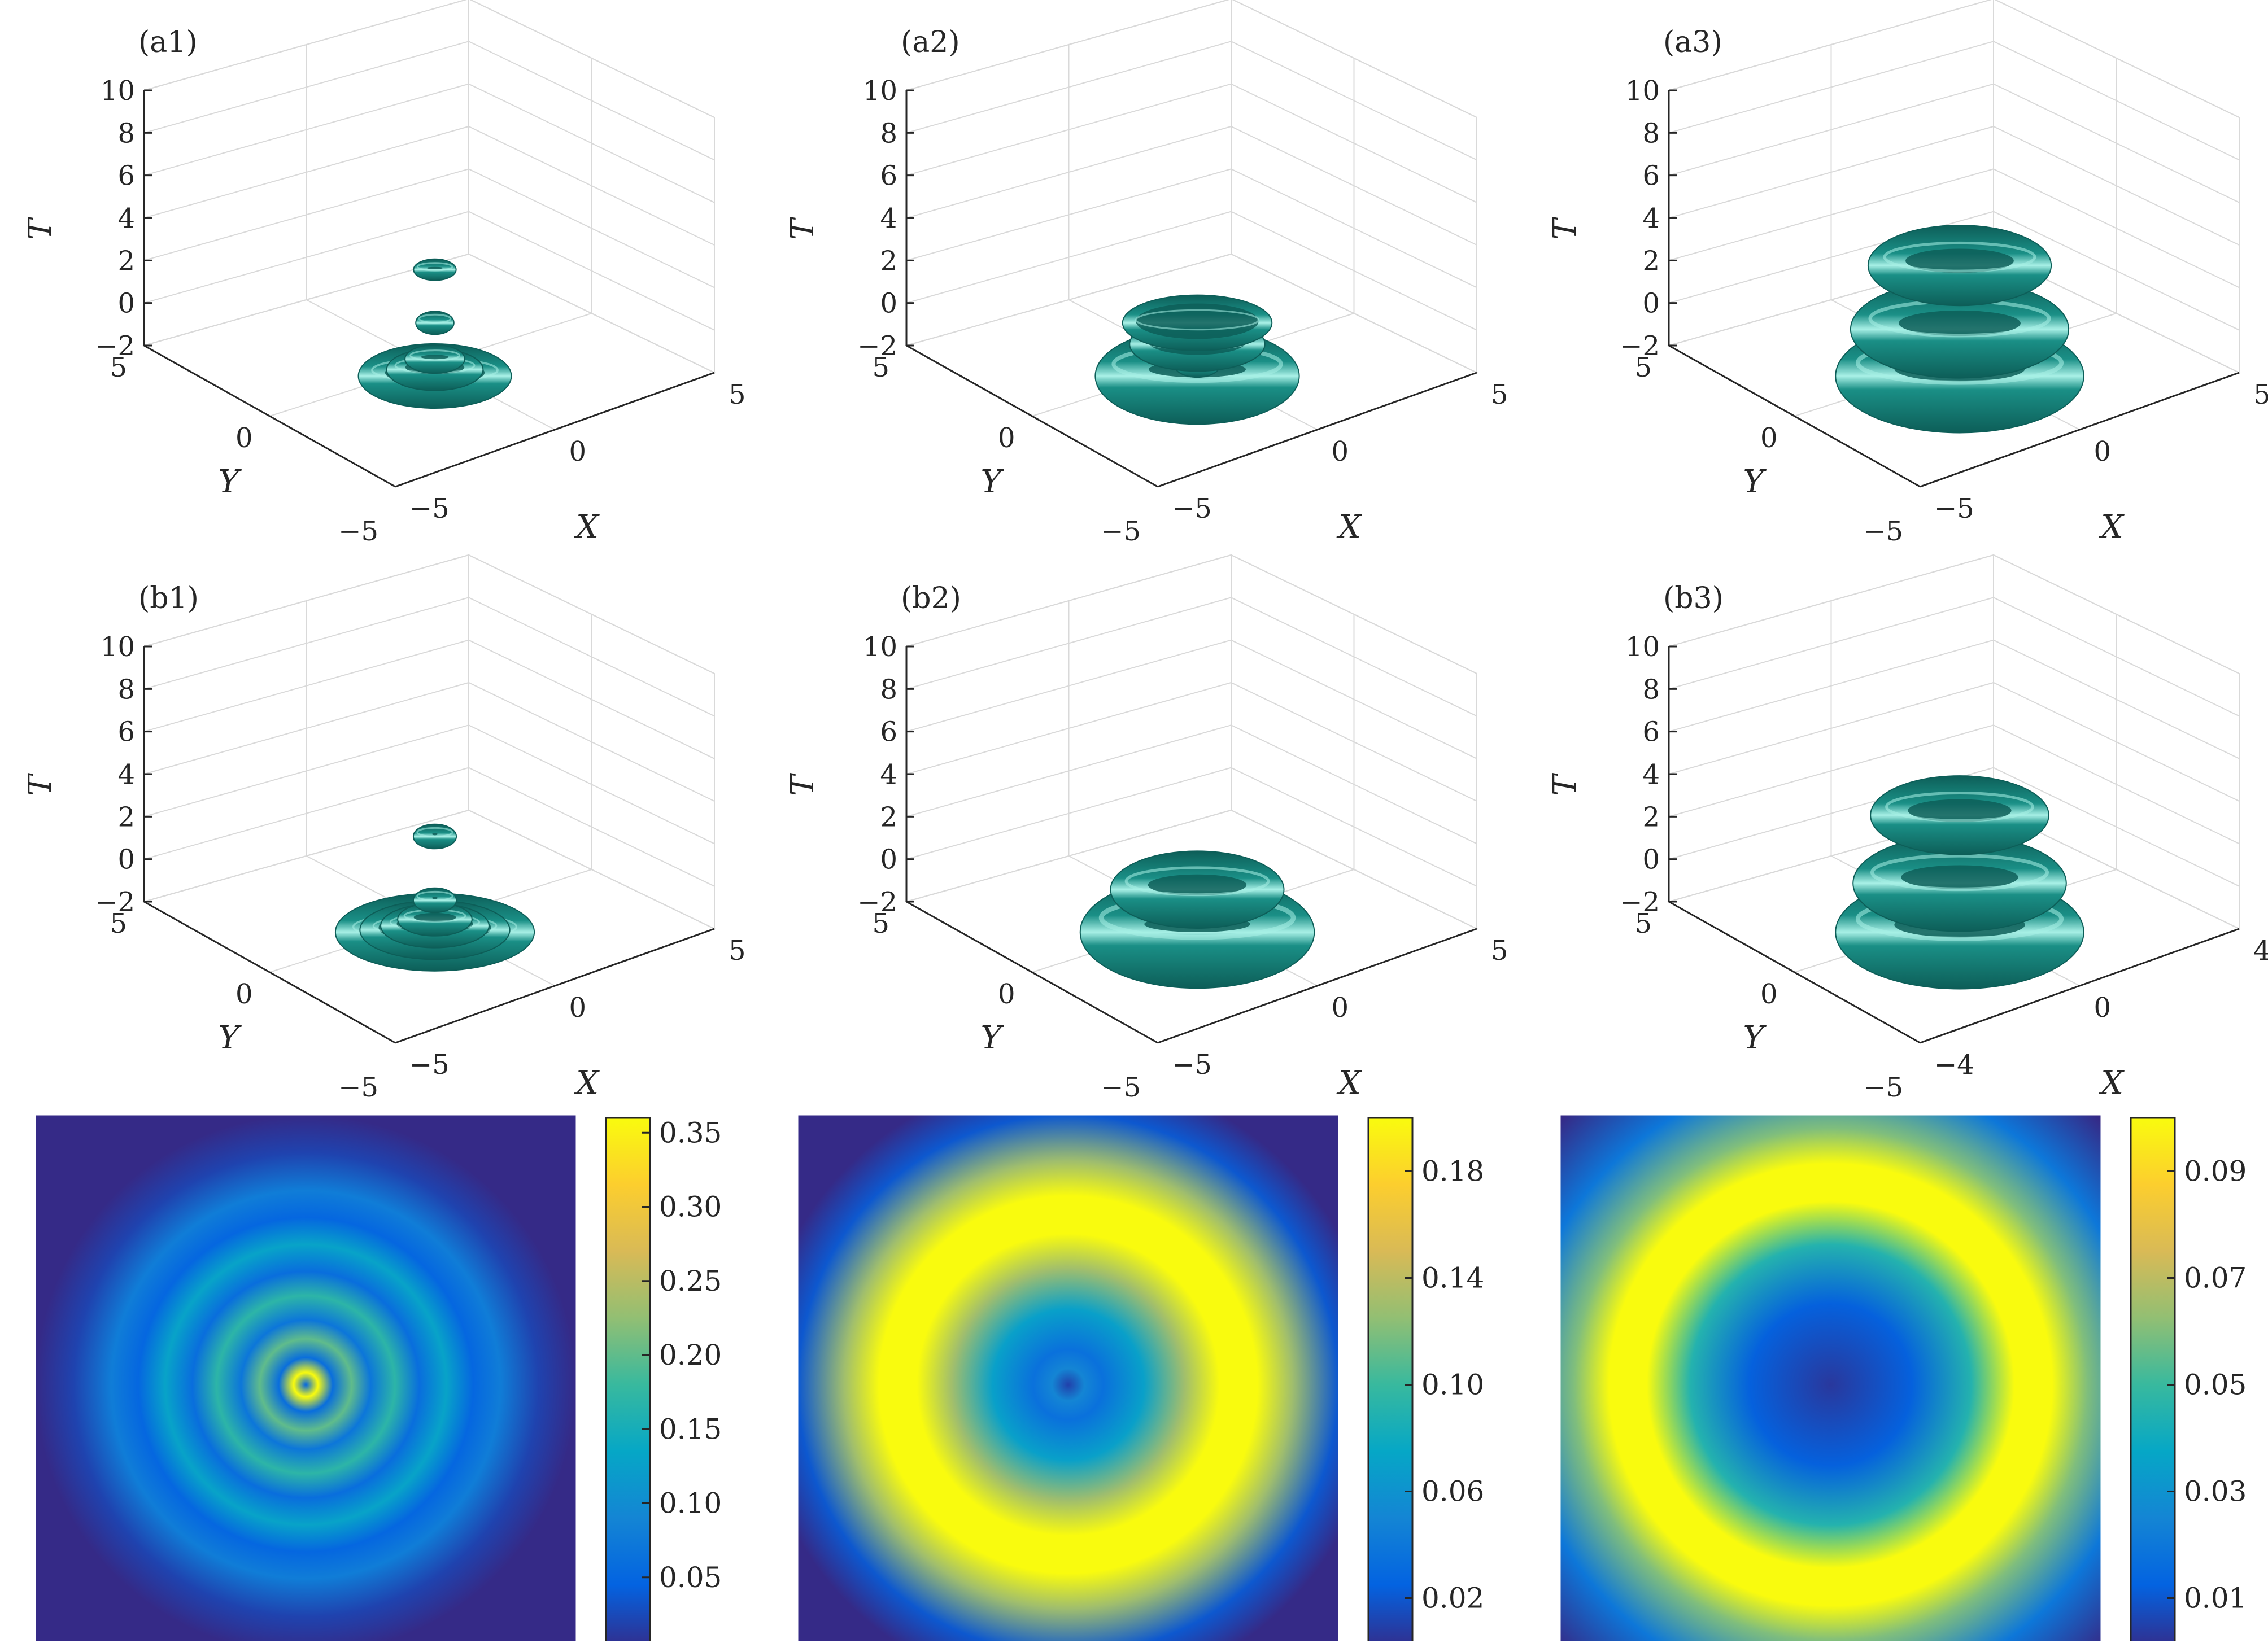 The width and height of the screenshot is (2268, 1643). I want to click on colorbar-tick-label: 0.07, so click(2215, 1278).